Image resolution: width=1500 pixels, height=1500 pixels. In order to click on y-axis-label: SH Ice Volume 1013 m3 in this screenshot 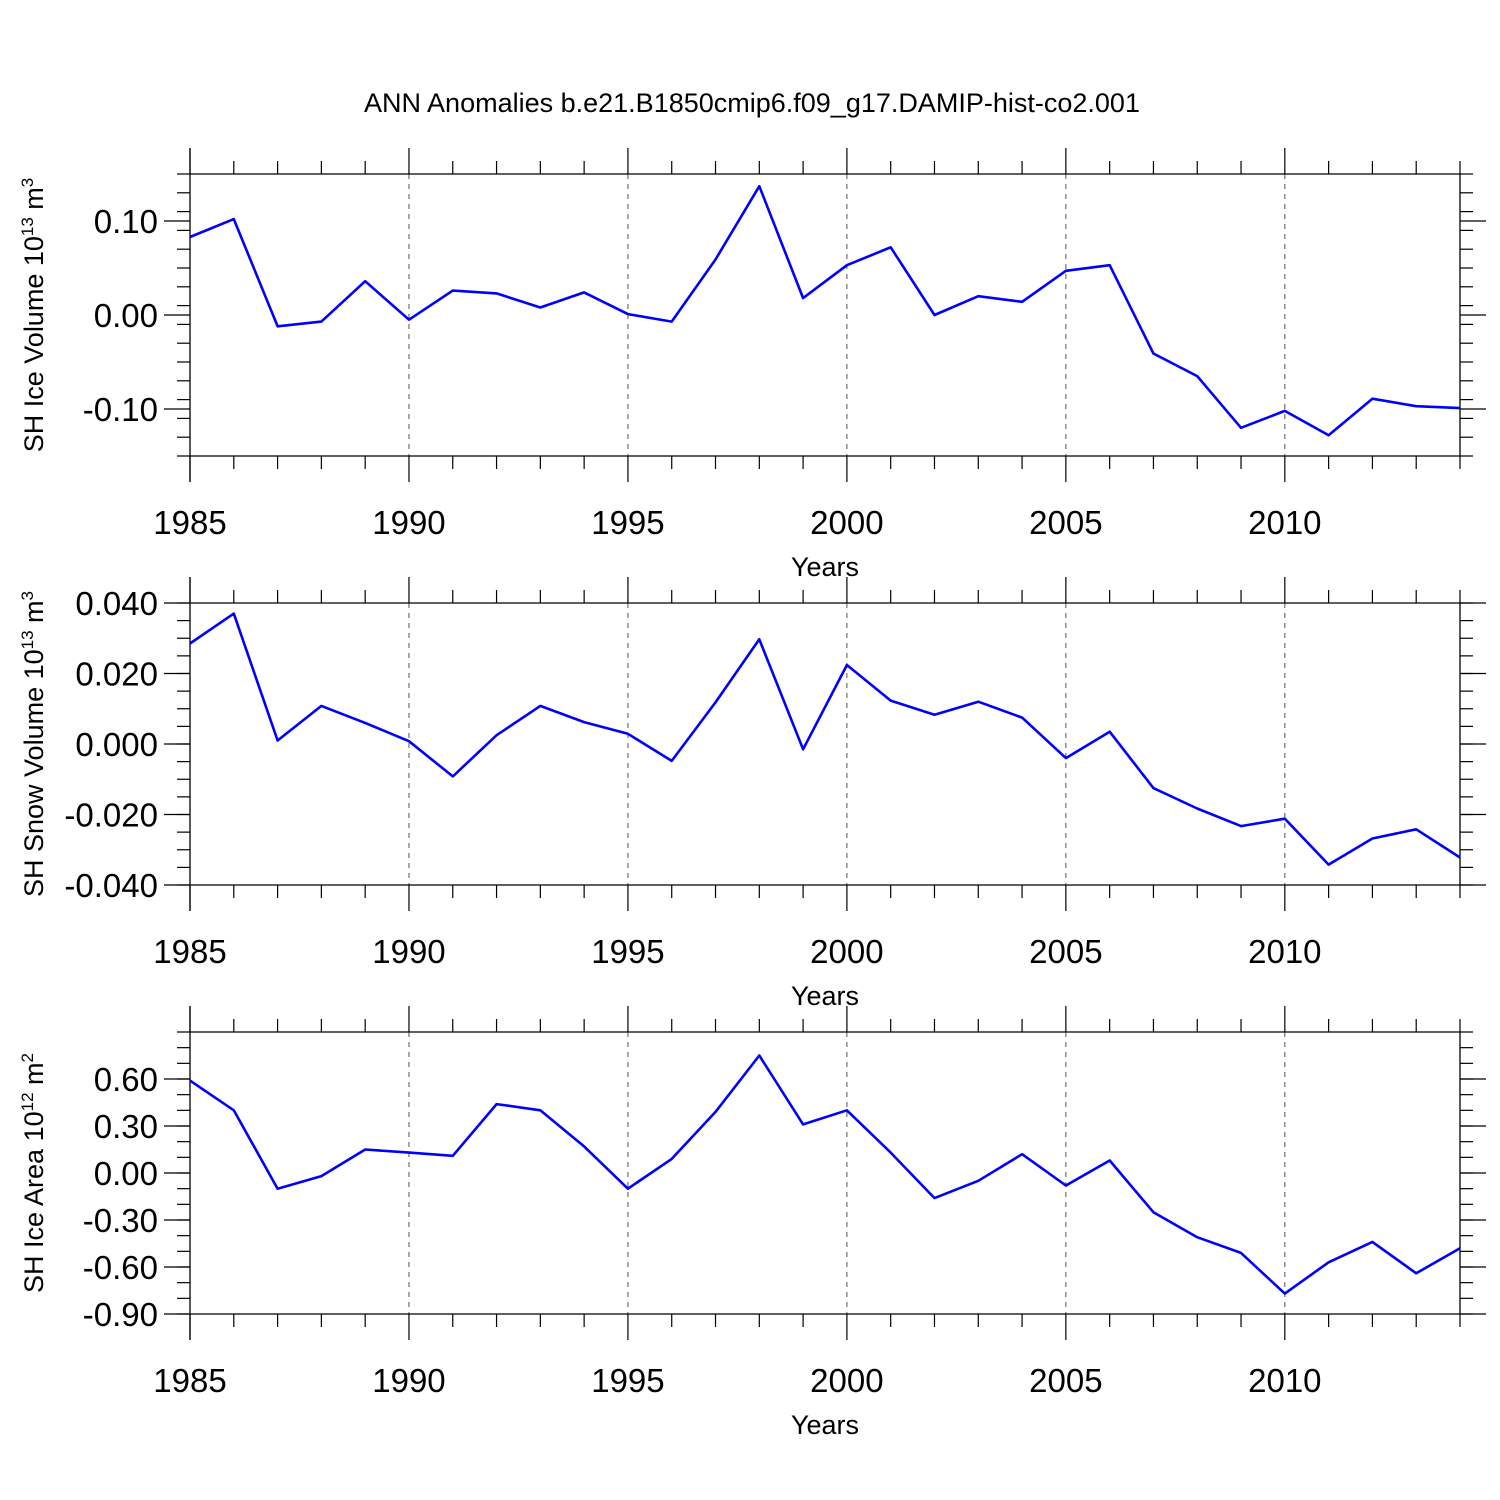, I will do `click(33, 315)`.